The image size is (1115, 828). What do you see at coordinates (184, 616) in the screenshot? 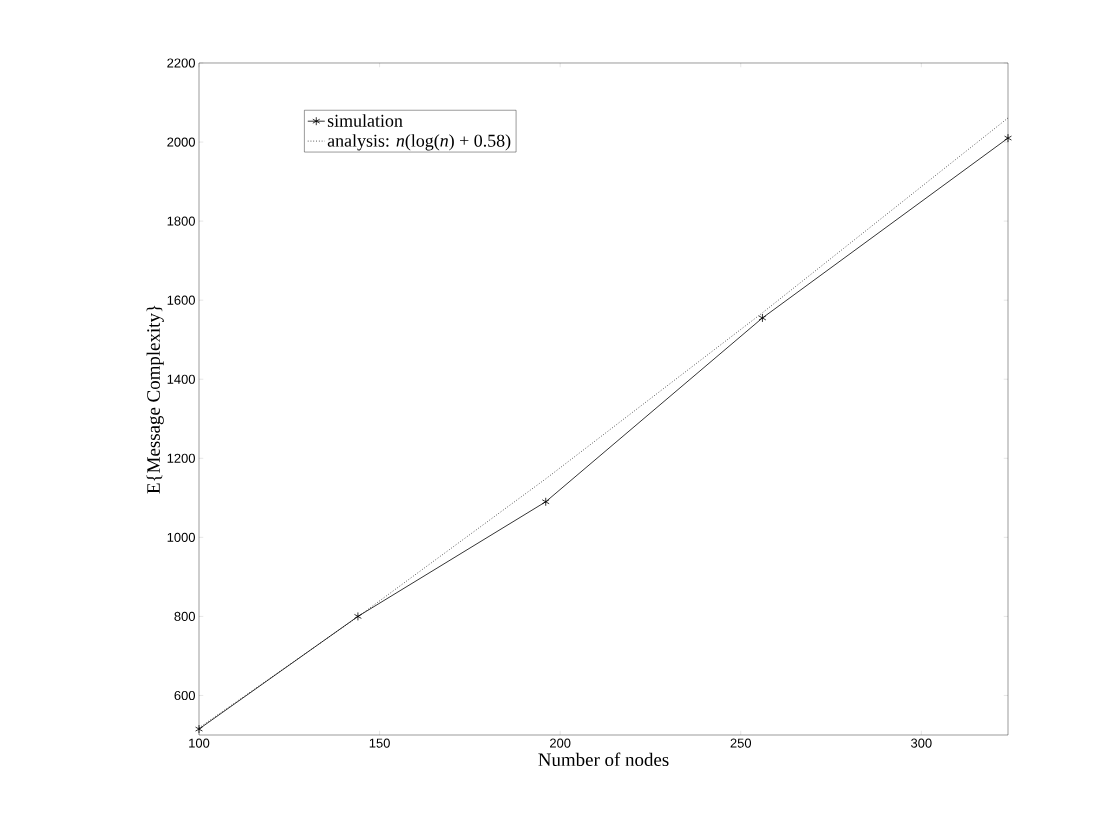
I see `y-tick-label: 800` at bounding box center [184, 616].